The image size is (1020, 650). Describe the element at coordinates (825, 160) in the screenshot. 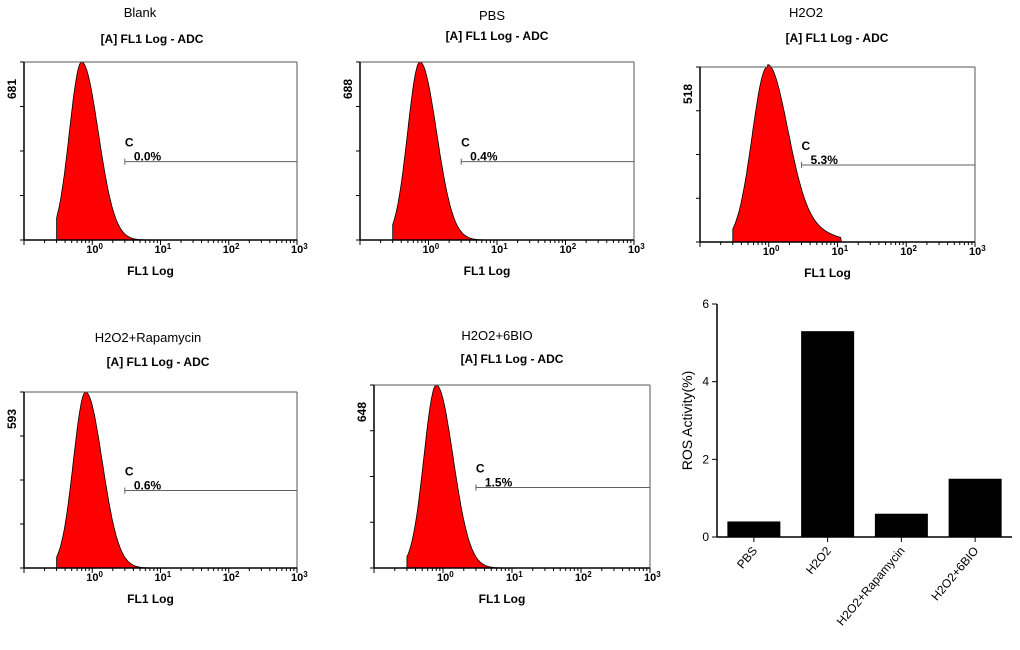

I see `gate-percent: 5.3%` at that location.